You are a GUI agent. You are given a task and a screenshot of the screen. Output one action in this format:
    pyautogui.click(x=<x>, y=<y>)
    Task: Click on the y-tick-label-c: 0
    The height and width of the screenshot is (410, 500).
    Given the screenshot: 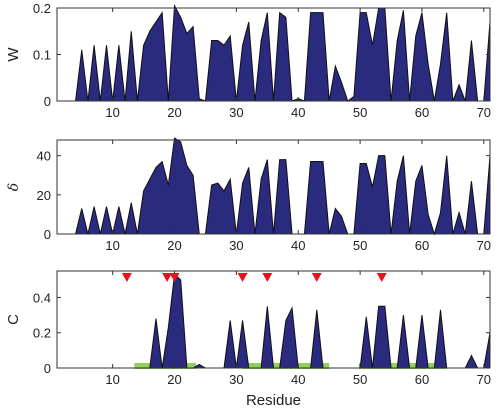 What is the action you would take?
    pyautogui.click(x=47, y=368)
    